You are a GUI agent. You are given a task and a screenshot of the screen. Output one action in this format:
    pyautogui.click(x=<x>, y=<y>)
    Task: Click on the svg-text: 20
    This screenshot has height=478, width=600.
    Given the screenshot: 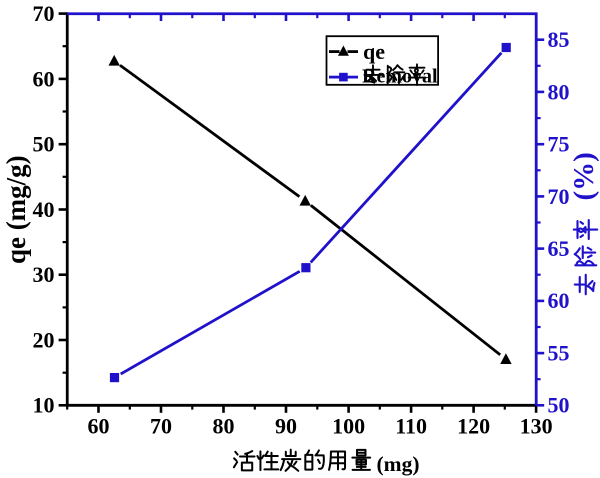 What is the action you would take?
    pyautogui.click(x=44, y=339)
    